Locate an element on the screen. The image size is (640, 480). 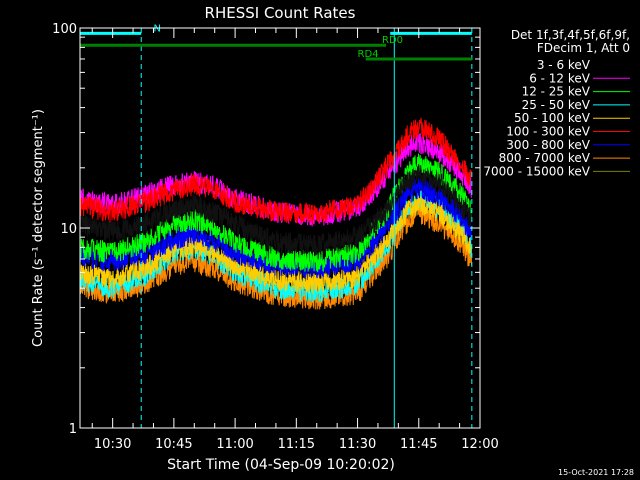
legend-header-line-1: Det 1f,3f,4f,5f,6f,9f, is located at coordinates (570, 35).